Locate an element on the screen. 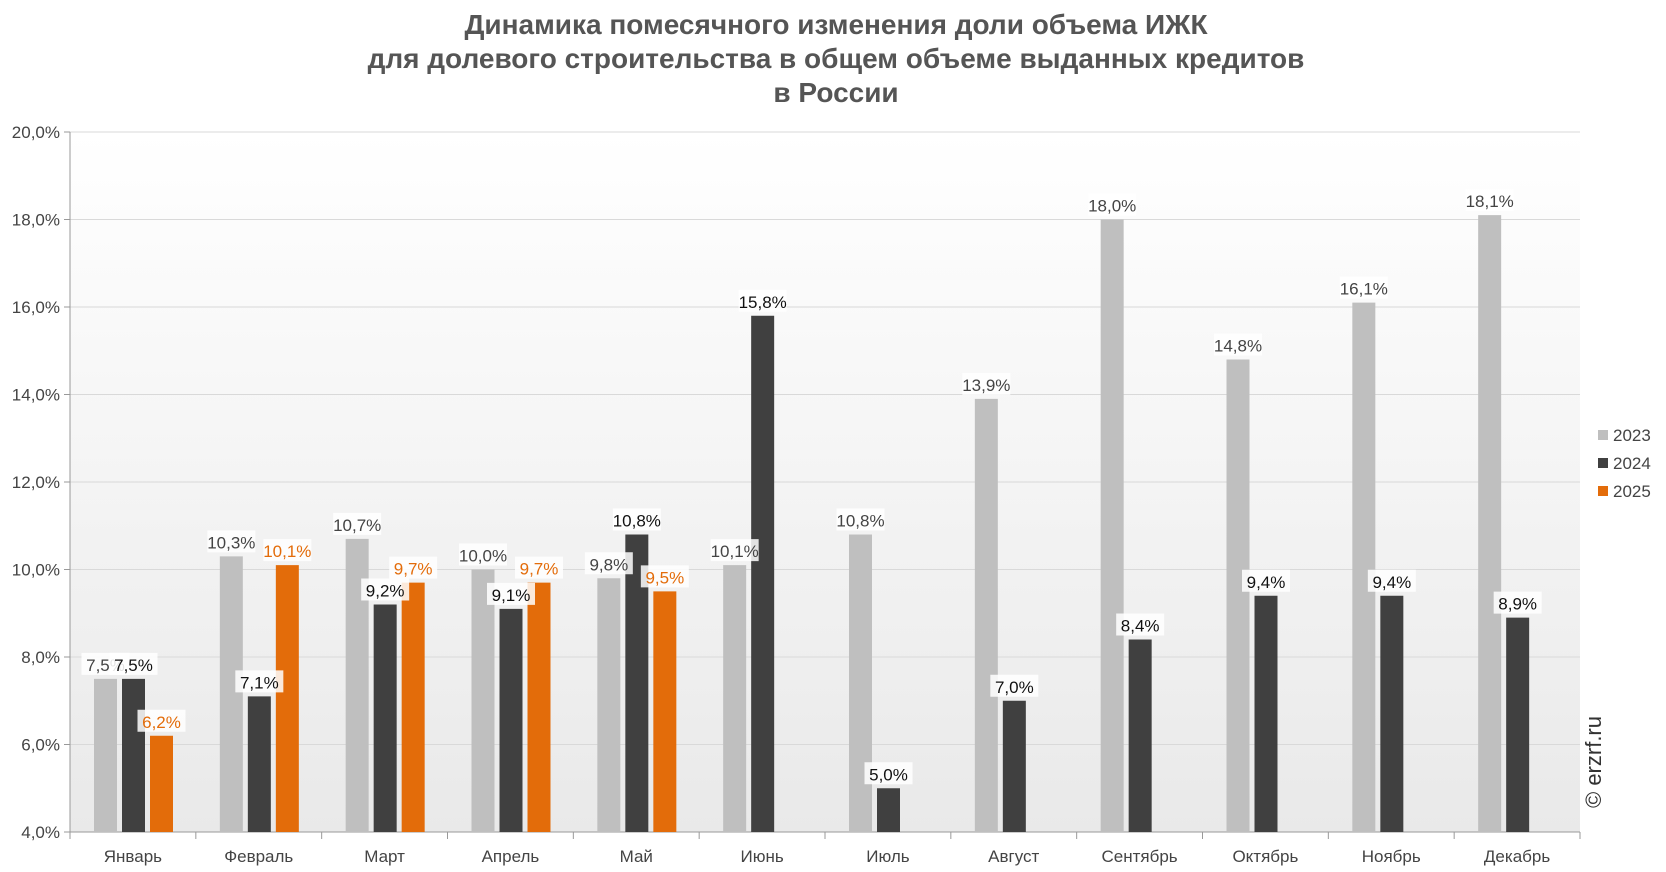  data-label-2023-10: 14,8% is located at coordinates (1238, 346).